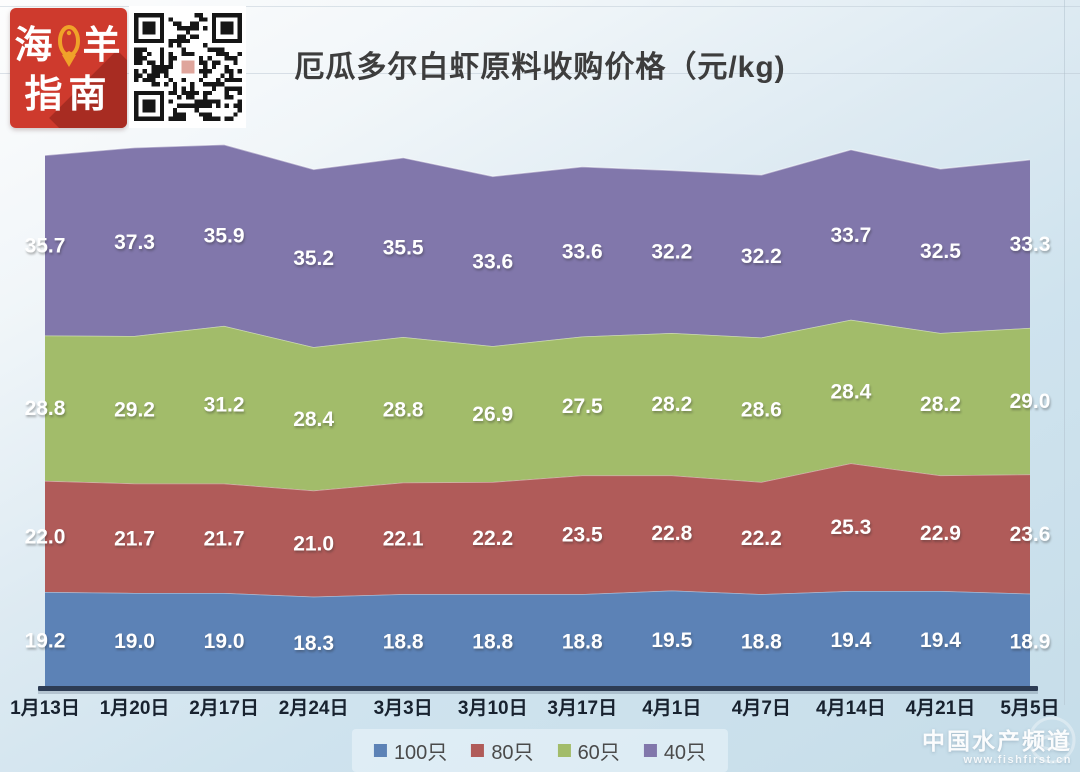 The image size is (1080, 772). What do you see at coordinates (420, 753) in the screenshot?
I see `legend-label: 100只` at bounding box center [420, 753].